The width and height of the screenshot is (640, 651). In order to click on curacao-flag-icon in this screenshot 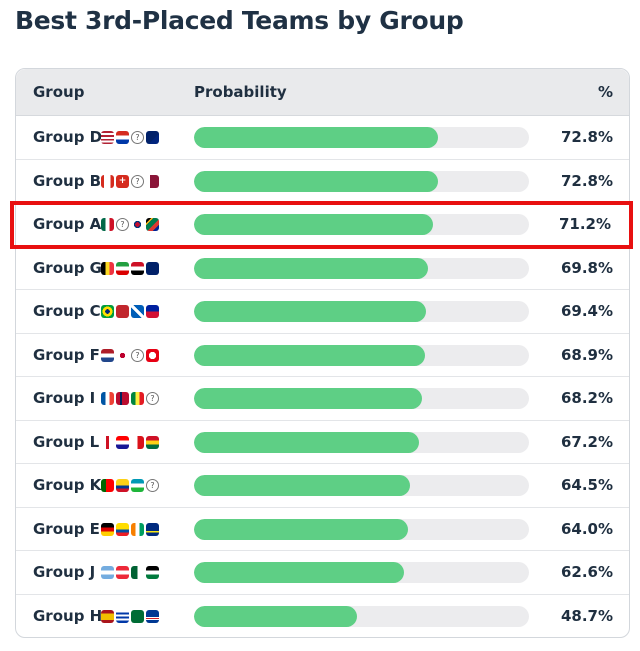, I will do `click(152, 529)`.